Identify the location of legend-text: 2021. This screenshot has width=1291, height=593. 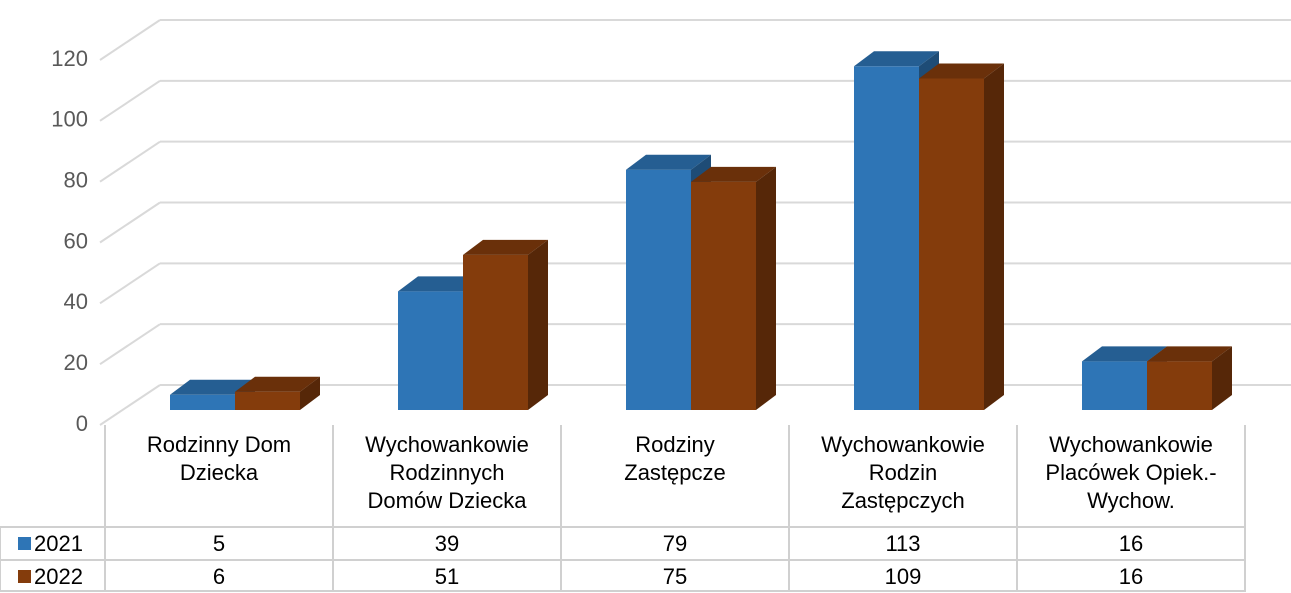
(58, 543).